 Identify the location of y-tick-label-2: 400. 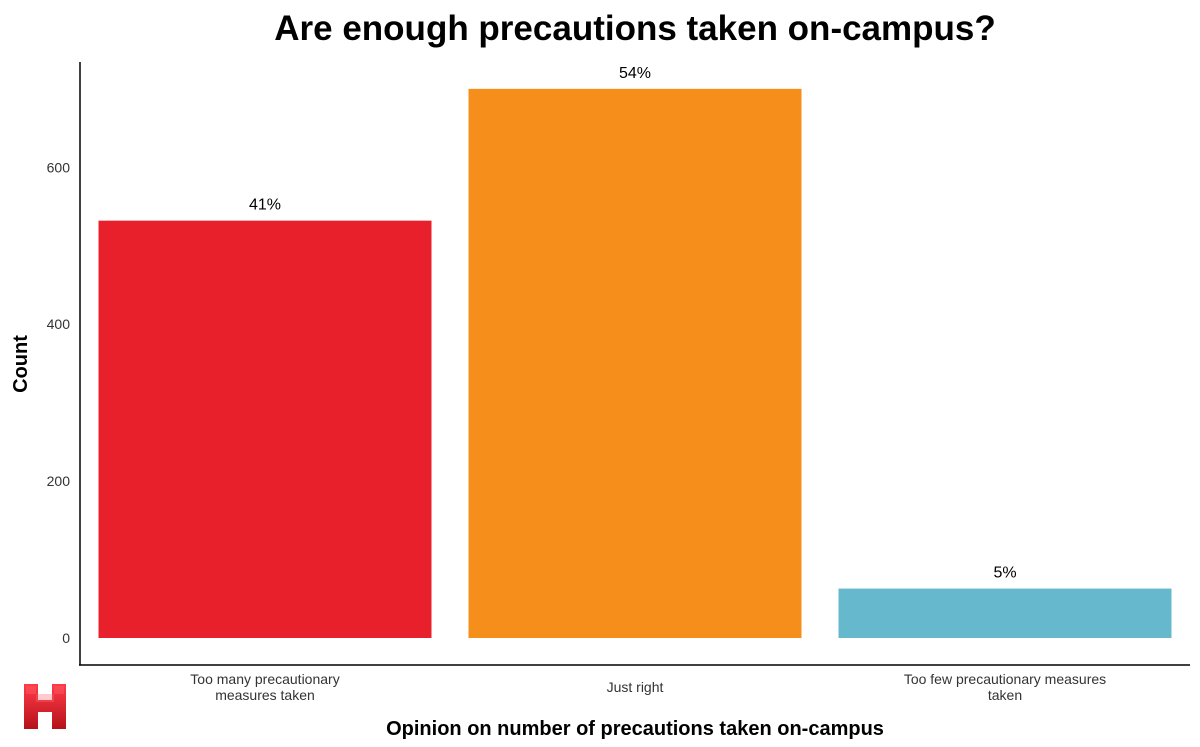
(59, 324).